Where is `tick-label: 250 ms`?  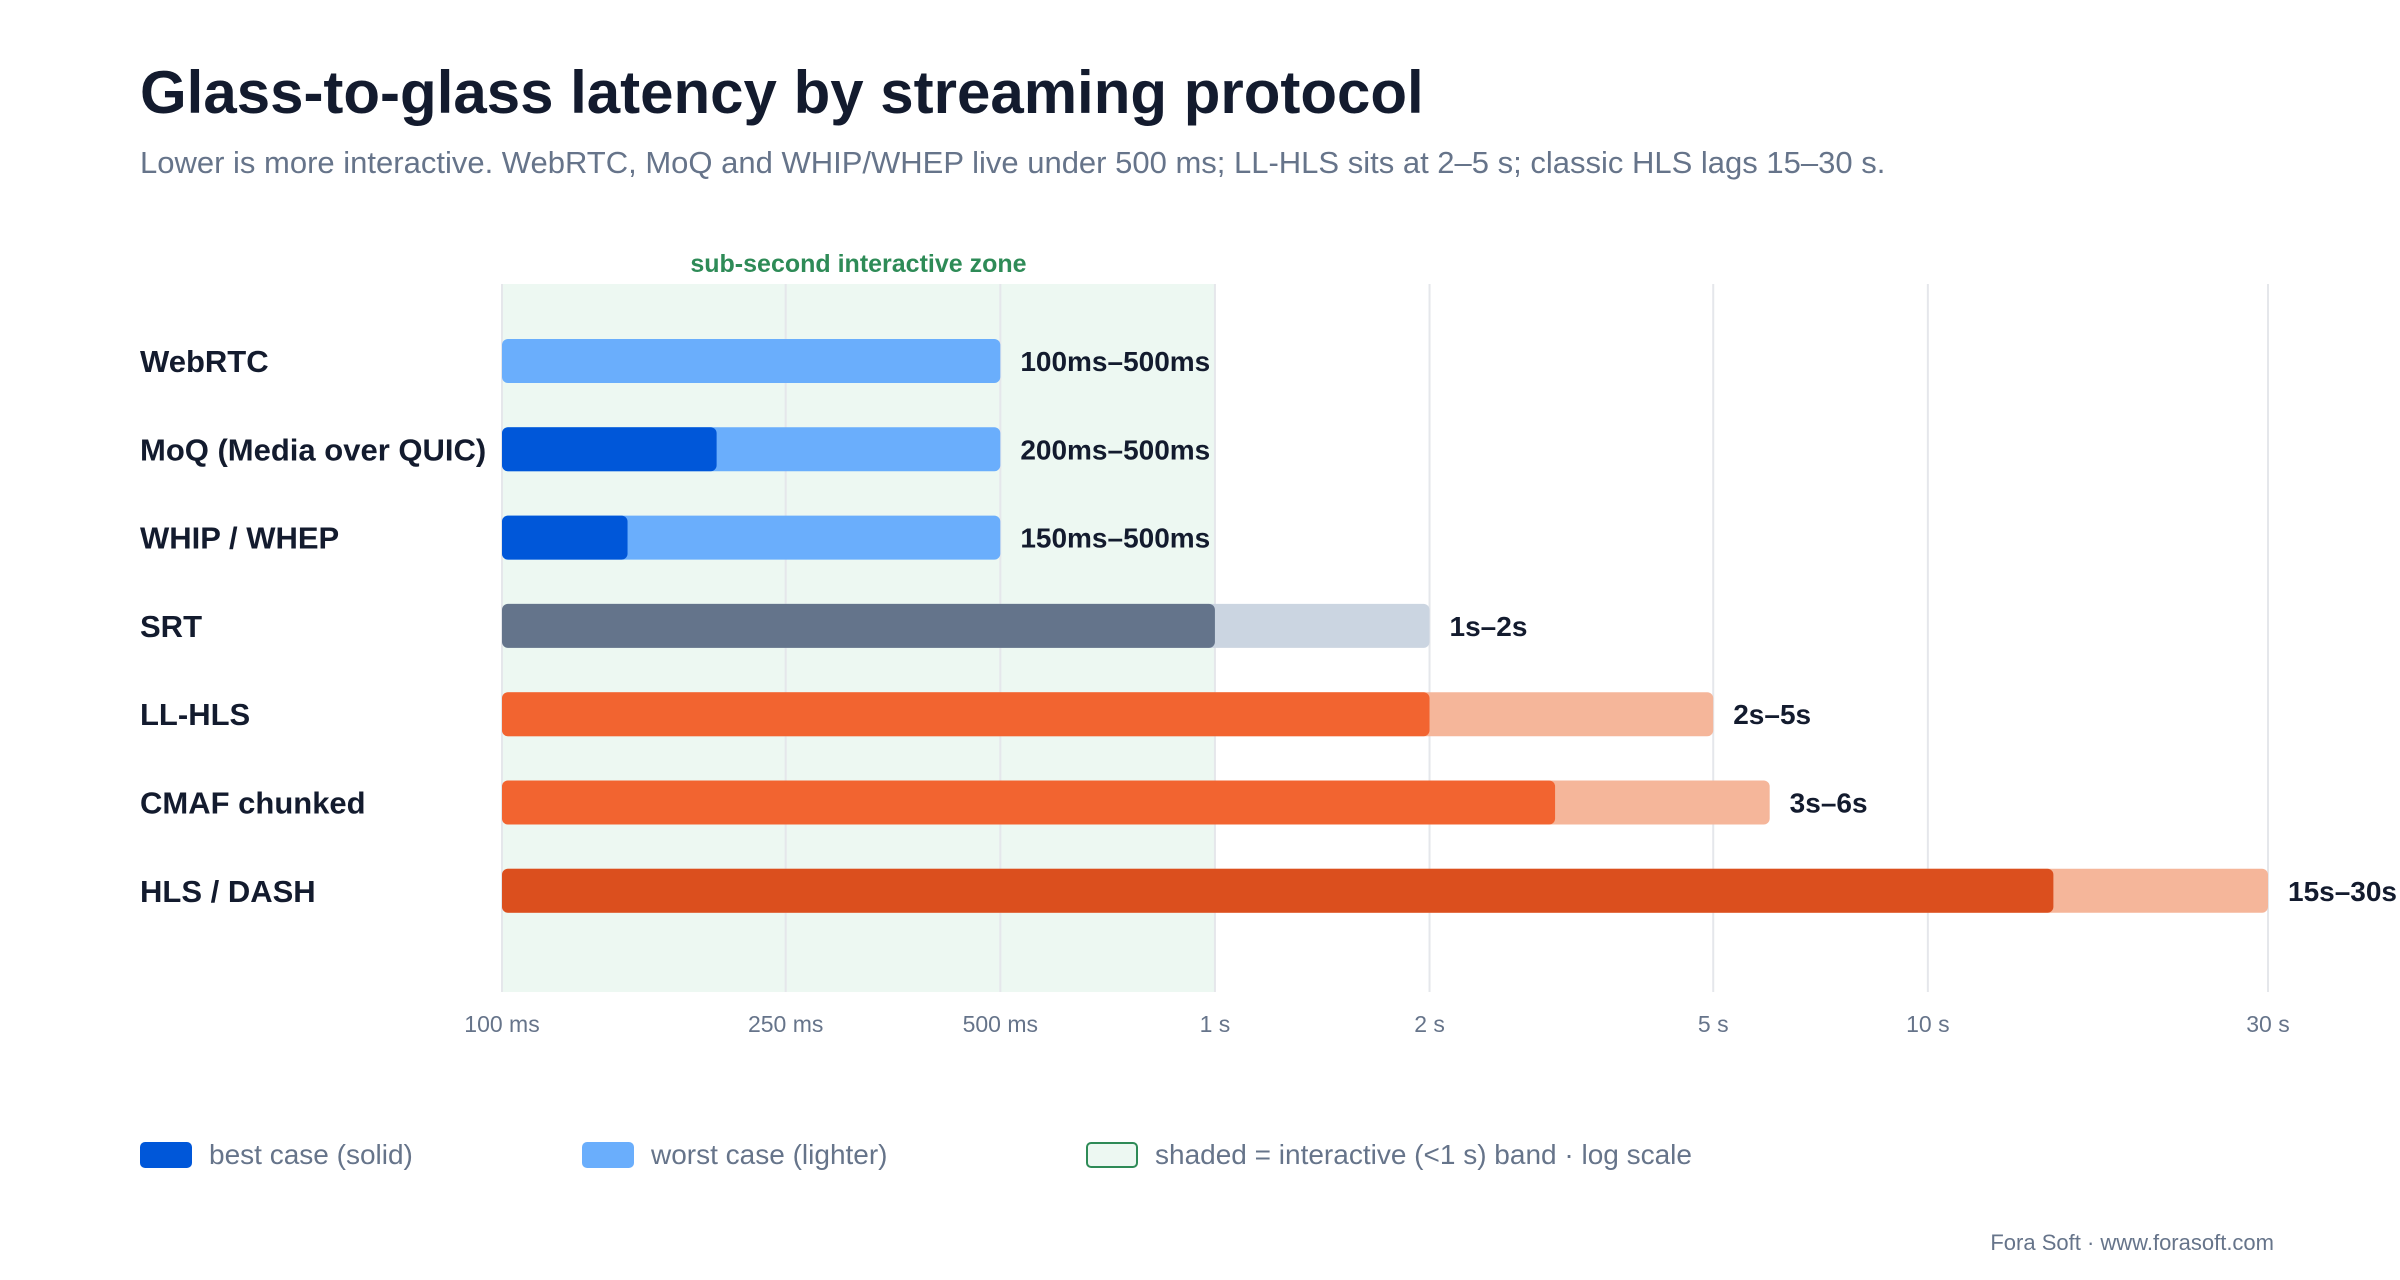 tick-label: 250 ms is located at coordinates (785, 1024).